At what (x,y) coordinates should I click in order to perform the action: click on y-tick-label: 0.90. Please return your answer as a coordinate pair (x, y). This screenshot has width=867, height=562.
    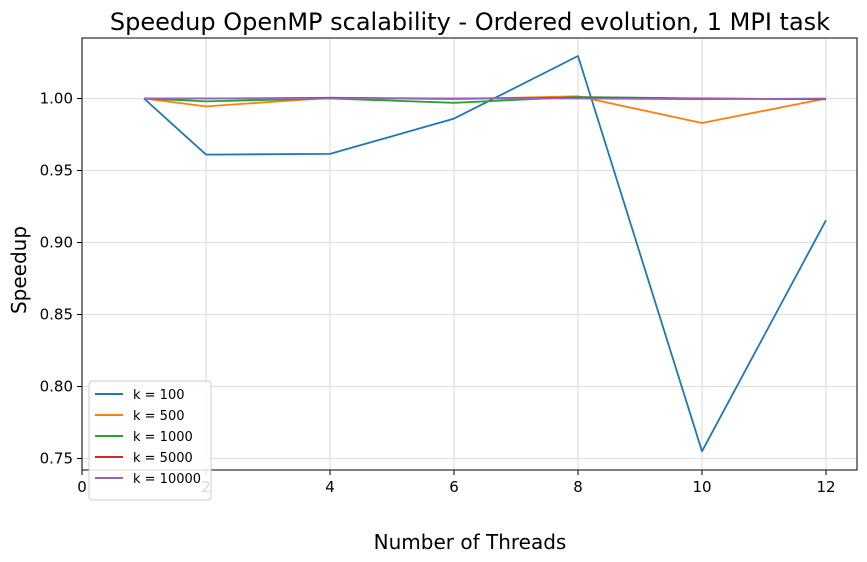
    Looking at the image, I should click on (56, 242).